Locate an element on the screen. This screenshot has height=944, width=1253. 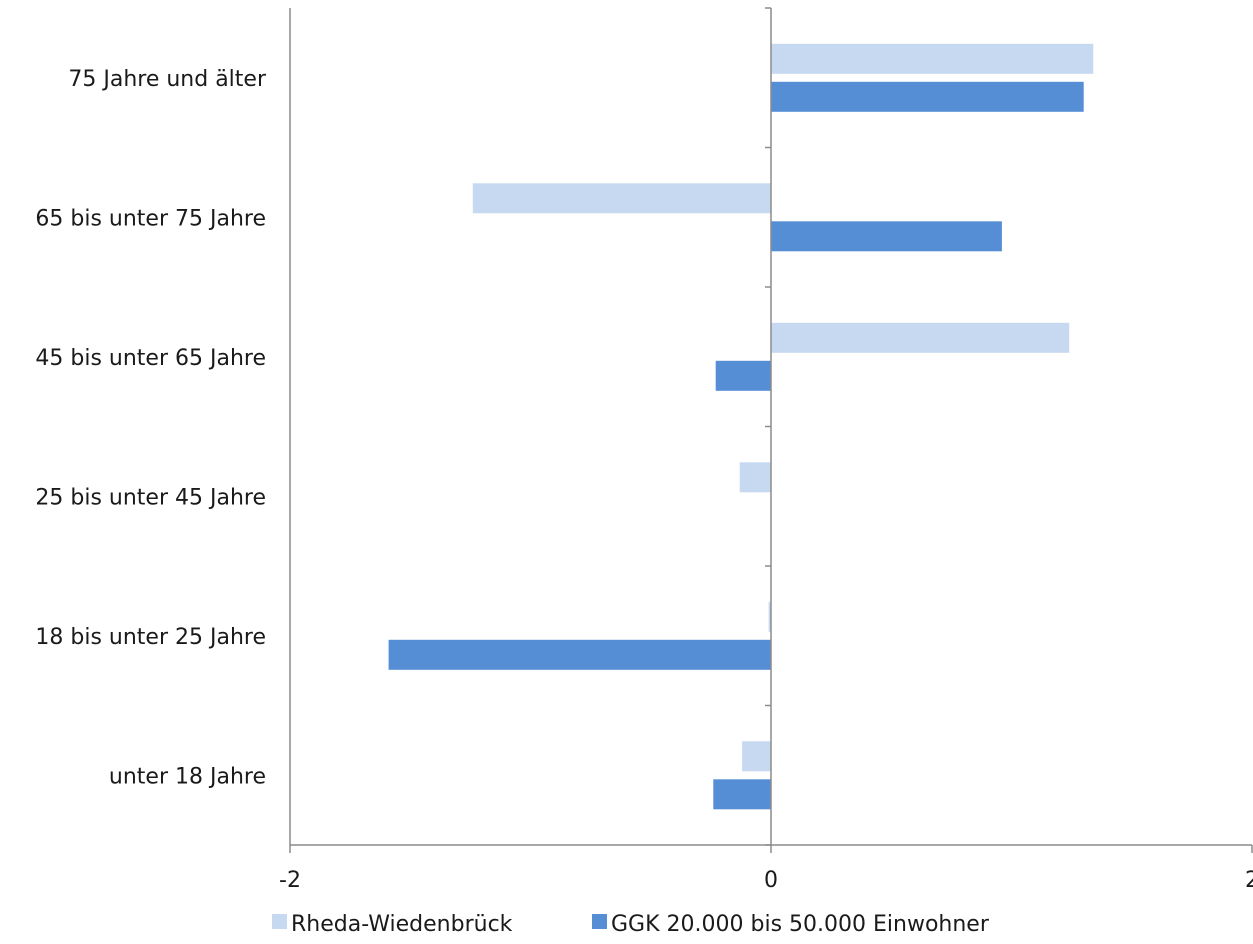
x-tick-label: 2 is located at coordinates (1249, 880).